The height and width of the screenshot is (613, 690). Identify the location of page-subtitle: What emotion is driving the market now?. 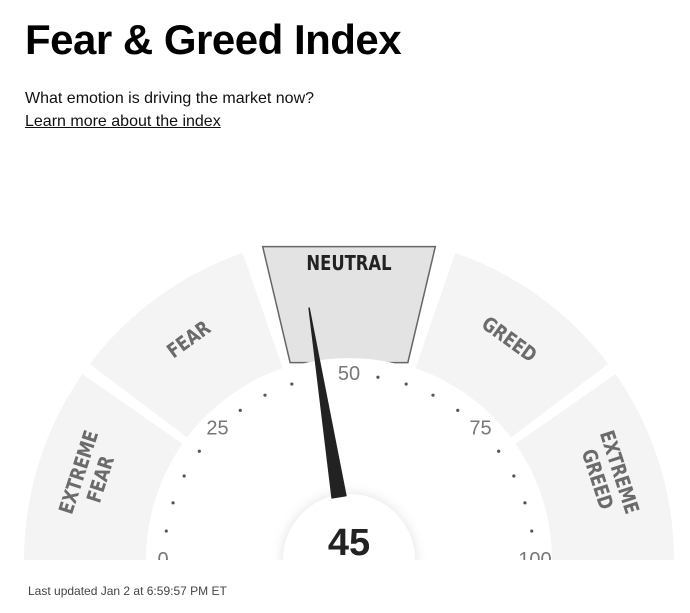
(170, 98).